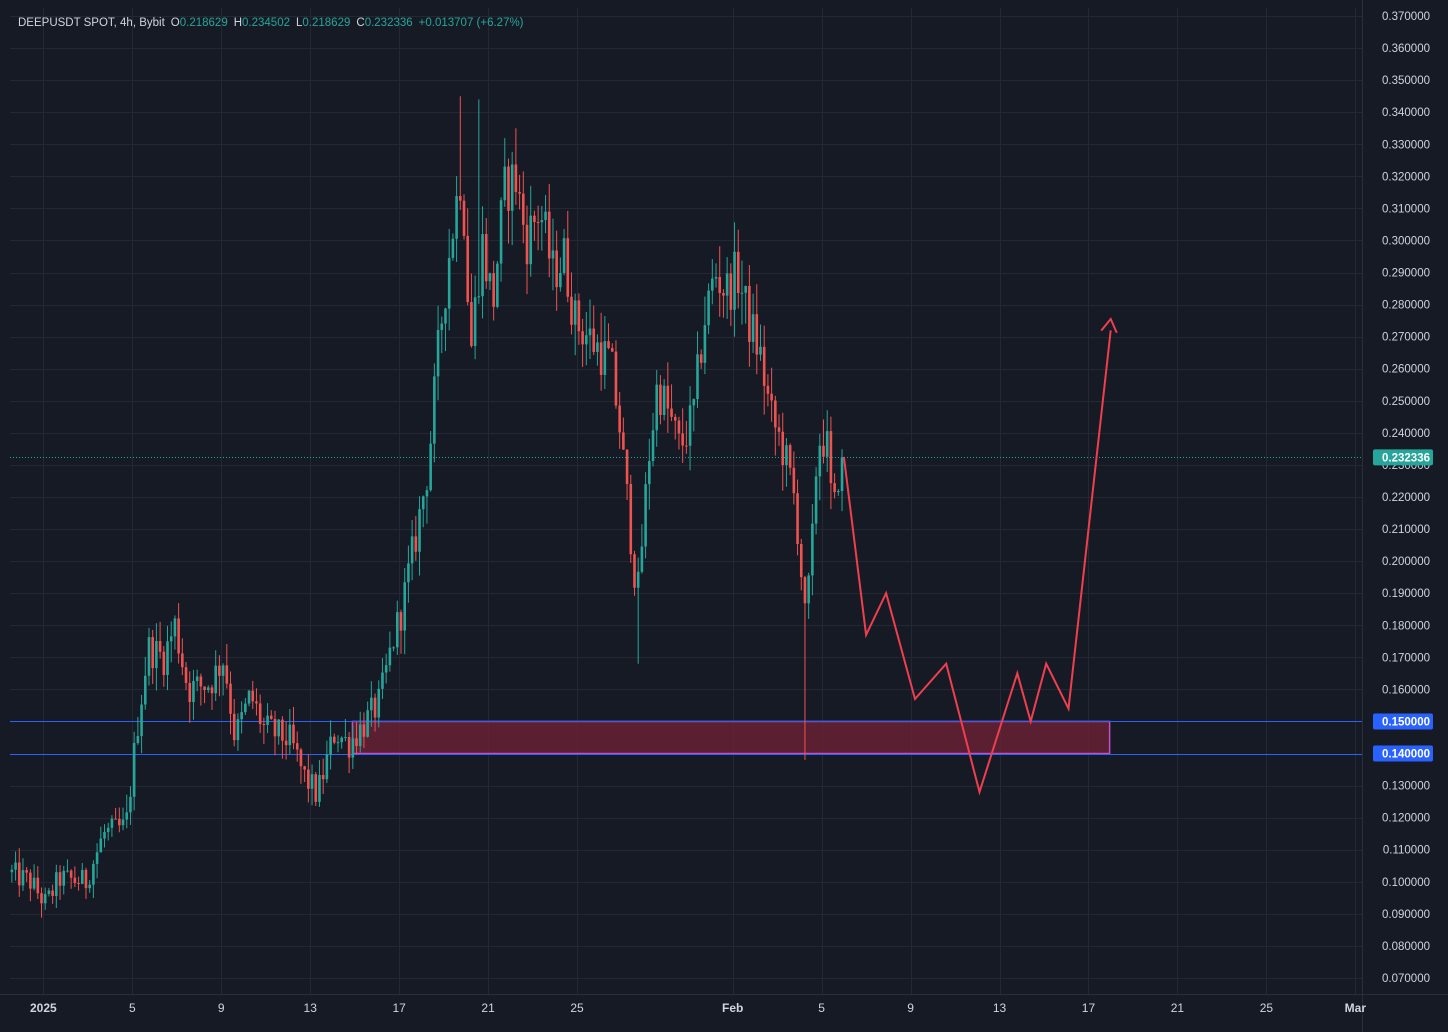  I want to click on time-tick-label: 21, so click(1178, 1008).